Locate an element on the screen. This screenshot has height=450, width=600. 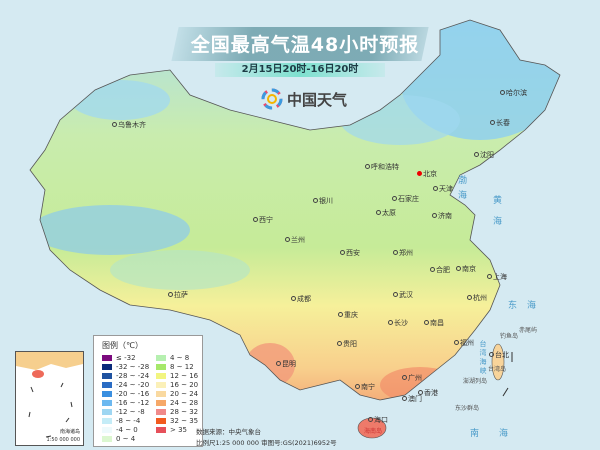
city-label: 西宁 is located at coordinates (263, 220).